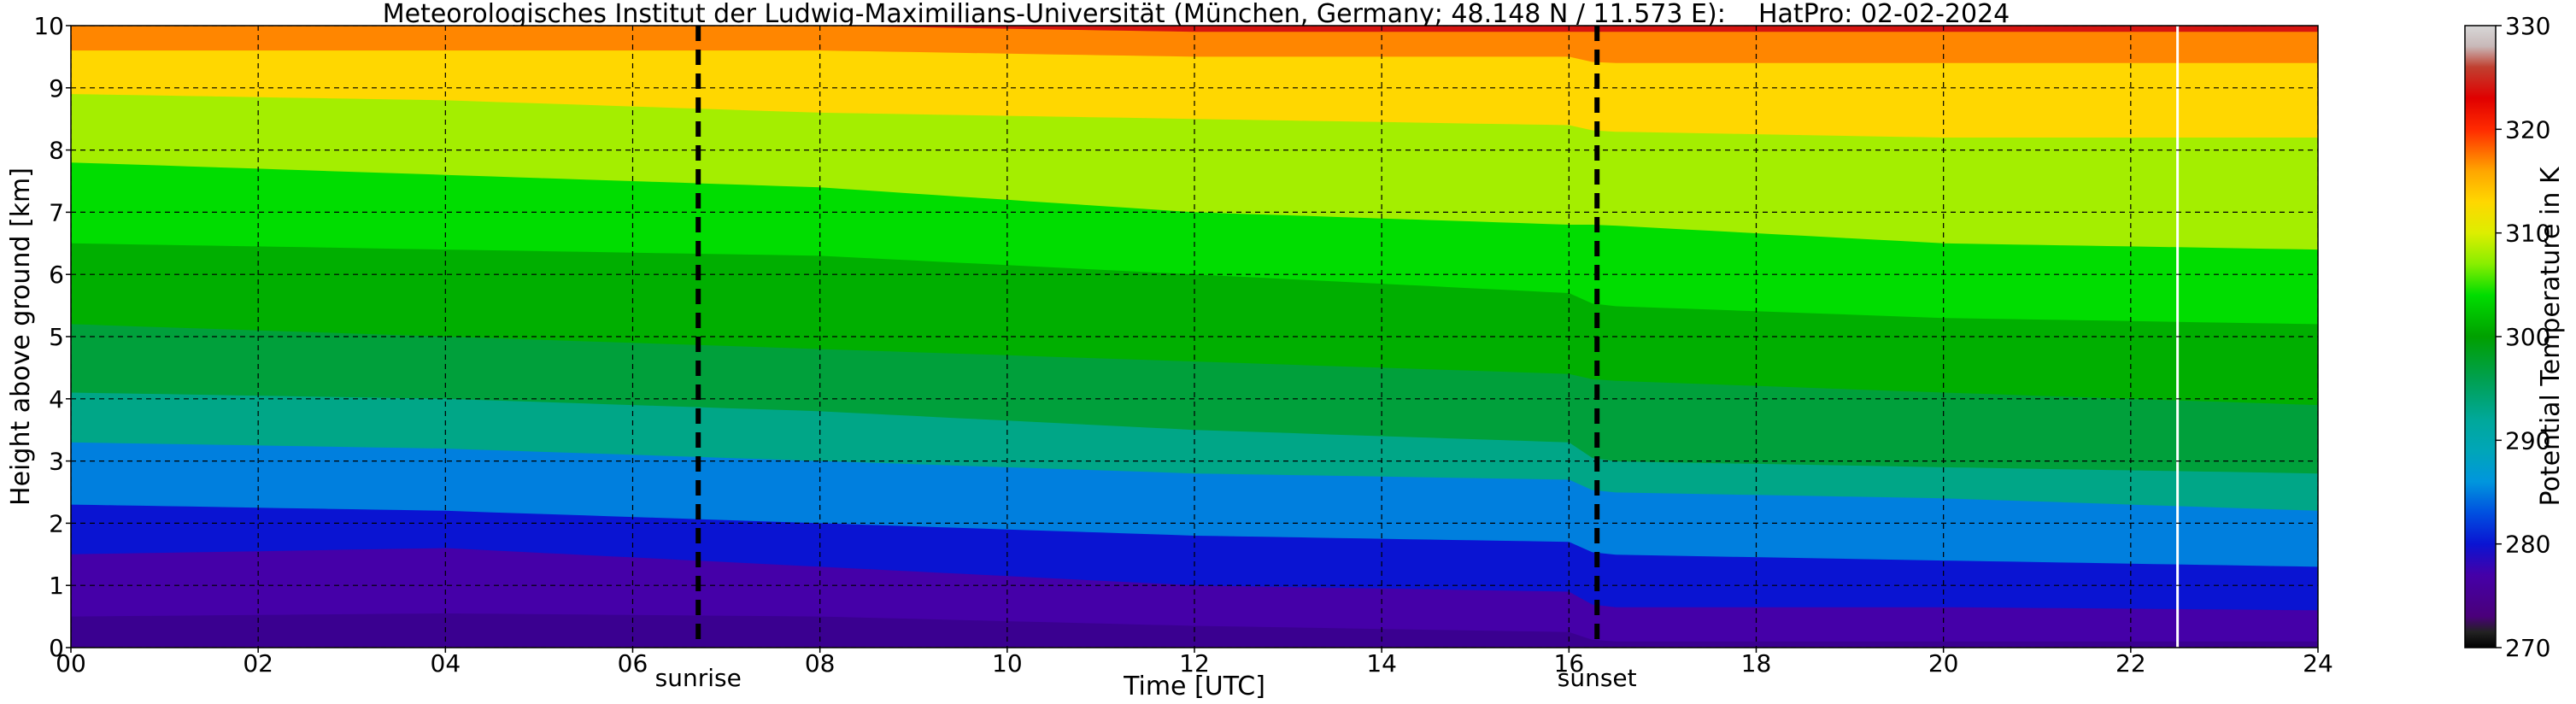 Image resolution: width=2576 pixels, height=704 pixels. I want to click on event-labels: sunrise sunset, so click(1146, 678).